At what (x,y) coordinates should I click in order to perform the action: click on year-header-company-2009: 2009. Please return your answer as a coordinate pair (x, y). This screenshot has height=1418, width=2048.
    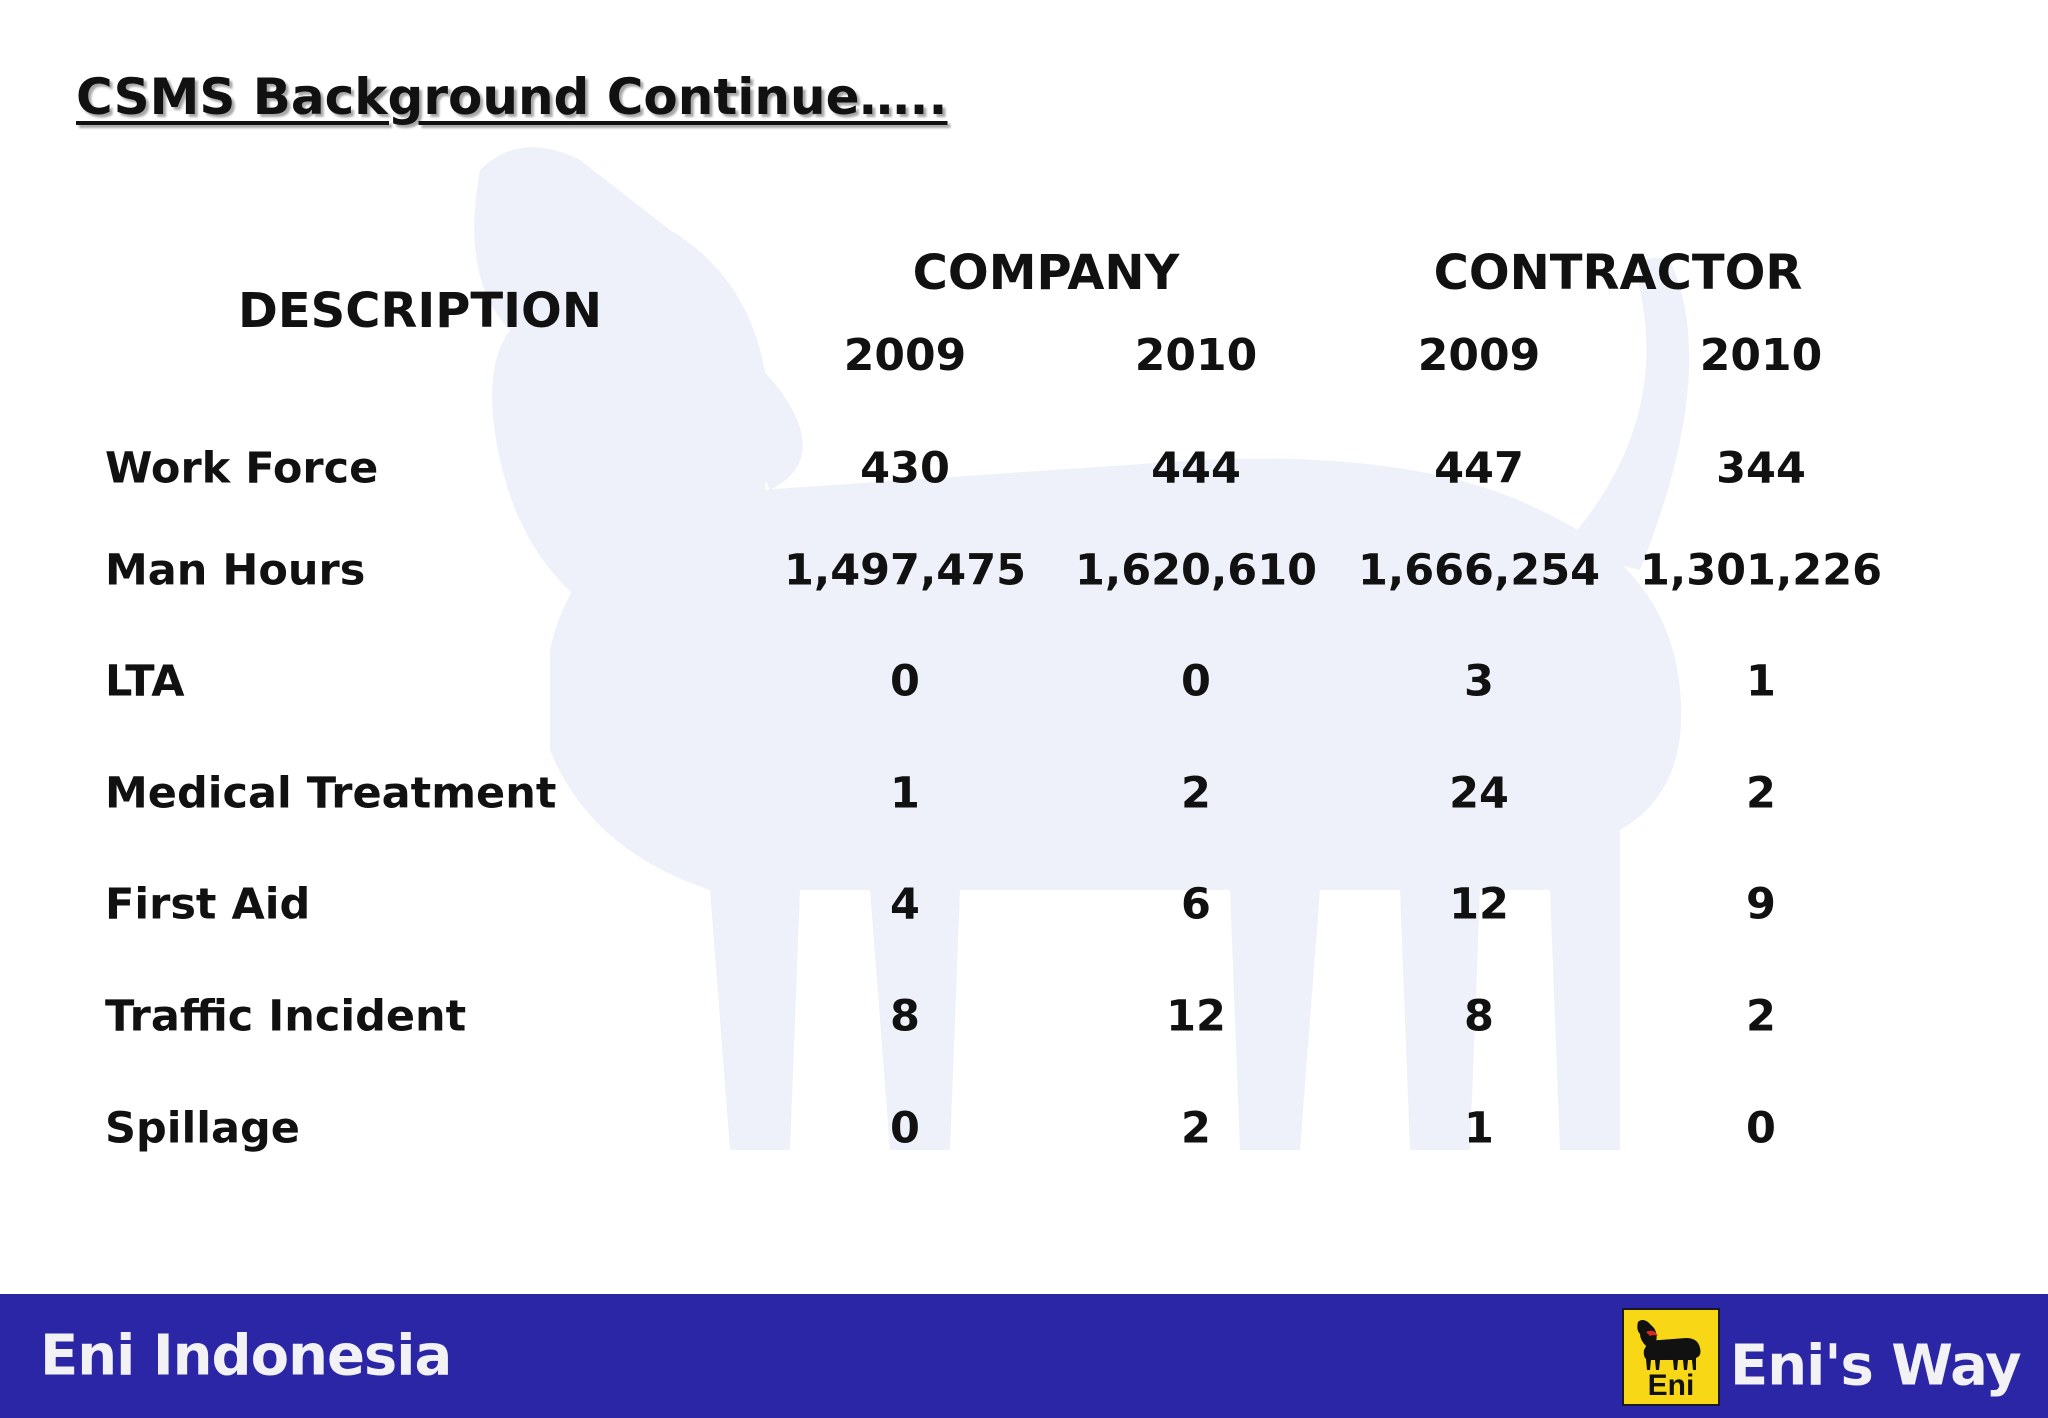
    Looking at the image, I should click on (905, 355).